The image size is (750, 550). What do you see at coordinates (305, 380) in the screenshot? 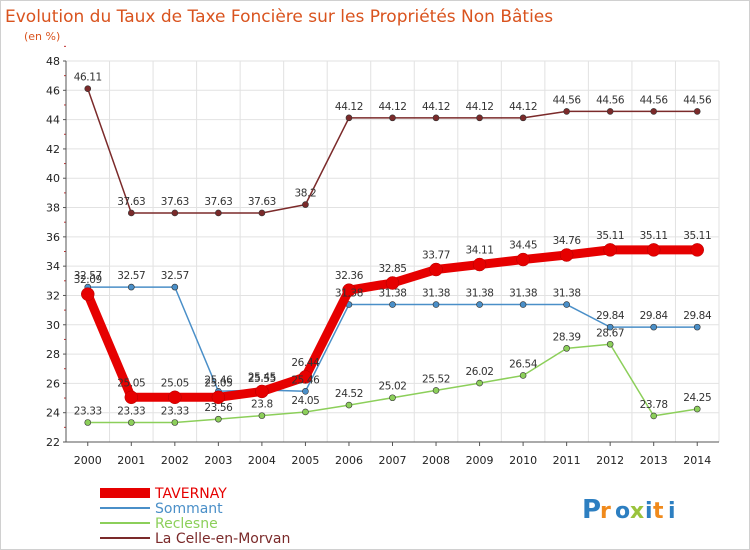
I see `data-label-sommant: 25.46` at bounding box center [305, 380].